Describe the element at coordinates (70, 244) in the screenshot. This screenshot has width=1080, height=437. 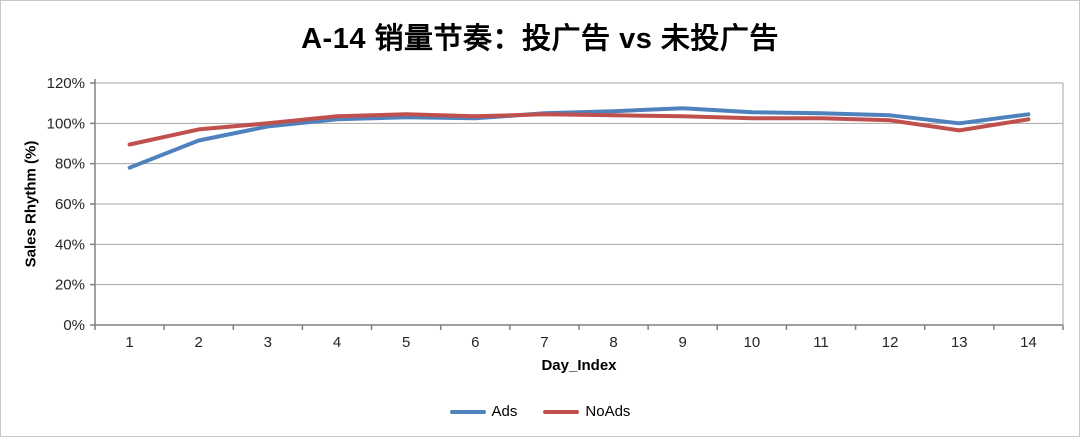
I see `y-tick-label: 40%` at that location.